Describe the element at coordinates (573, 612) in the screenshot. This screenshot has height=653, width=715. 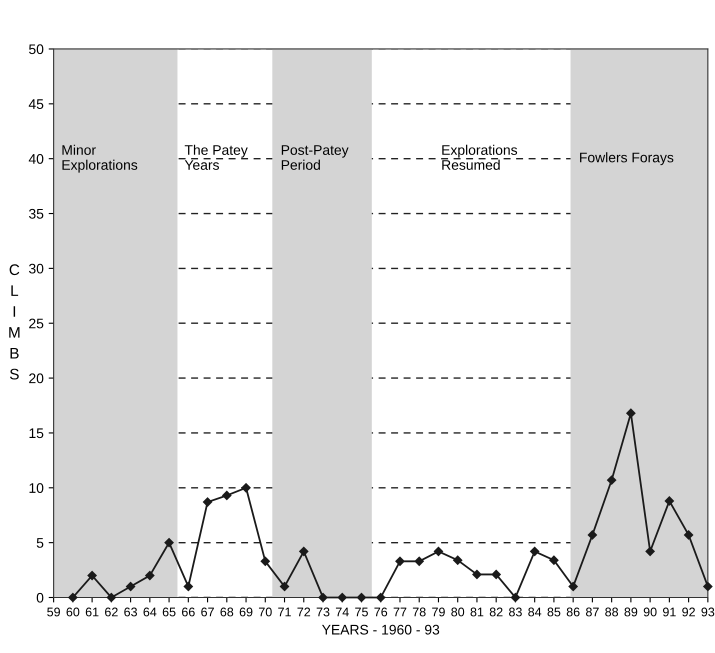
I see `x-tick-label: 86` at that location.